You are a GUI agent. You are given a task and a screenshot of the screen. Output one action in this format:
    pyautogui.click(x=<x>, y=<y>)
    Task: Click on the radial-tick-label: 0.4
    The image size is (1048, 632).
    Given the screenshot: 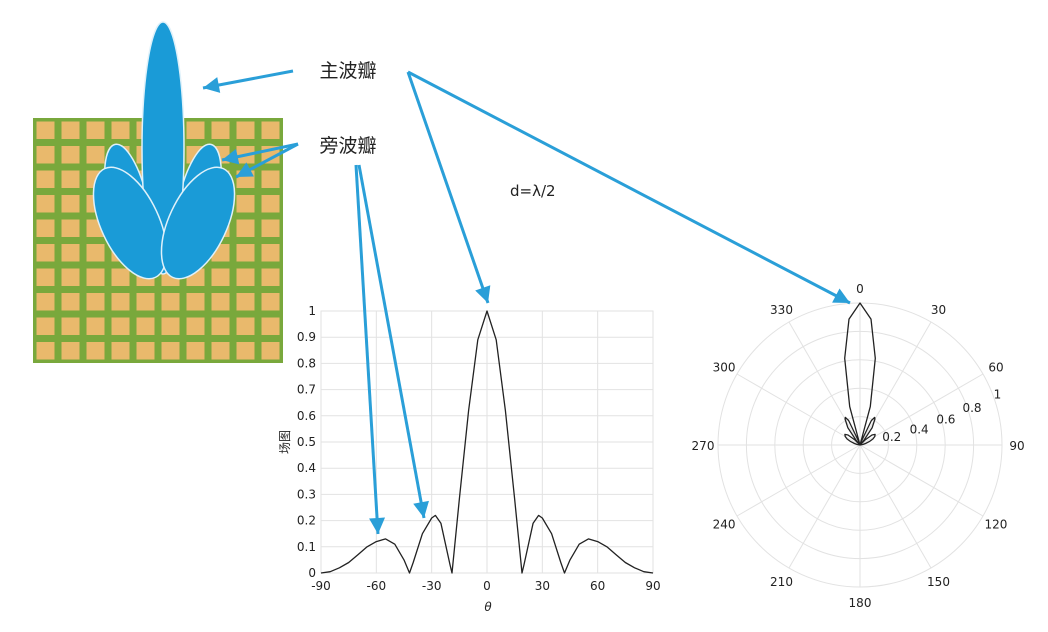 What is the action you would take?
    pyautogui.click(x=919, y=429)
    